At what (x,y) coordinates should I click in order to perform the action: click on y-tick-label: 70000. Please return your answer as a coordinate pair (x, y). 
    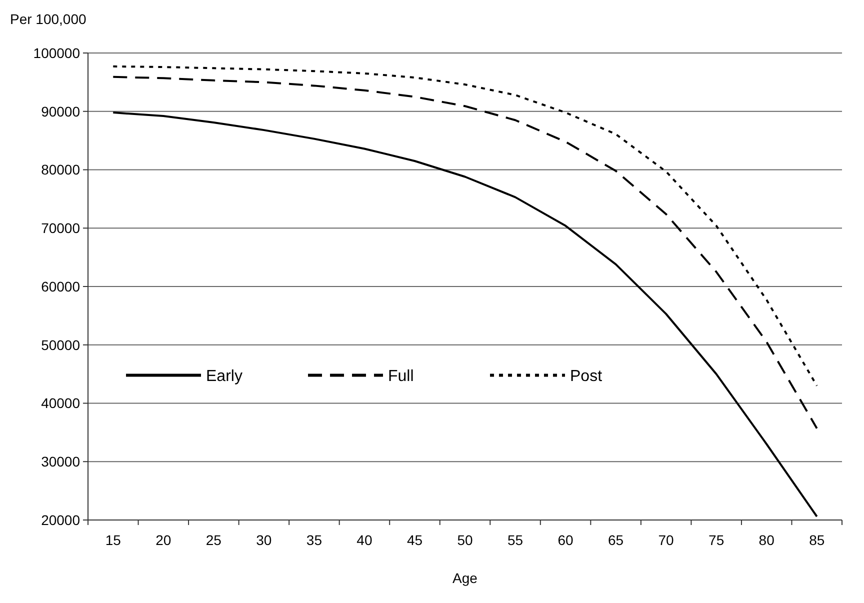
    Looking at the image, I should click on (60, 228).